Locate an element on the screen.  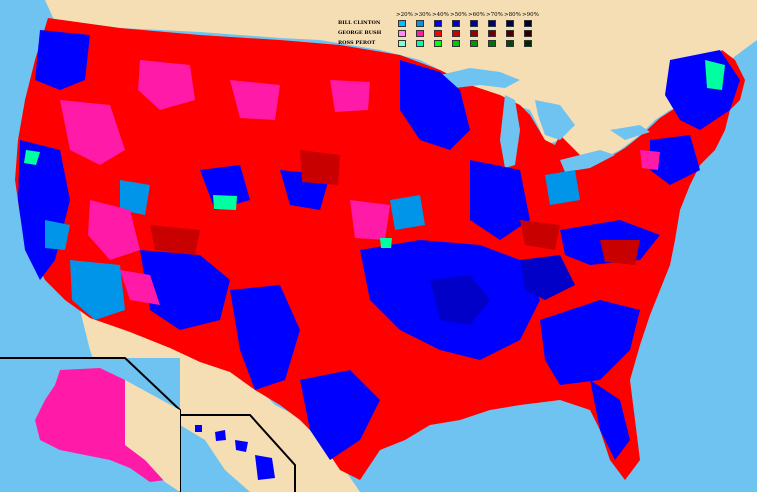
alaska-inset is located at coordinates (90, 424).